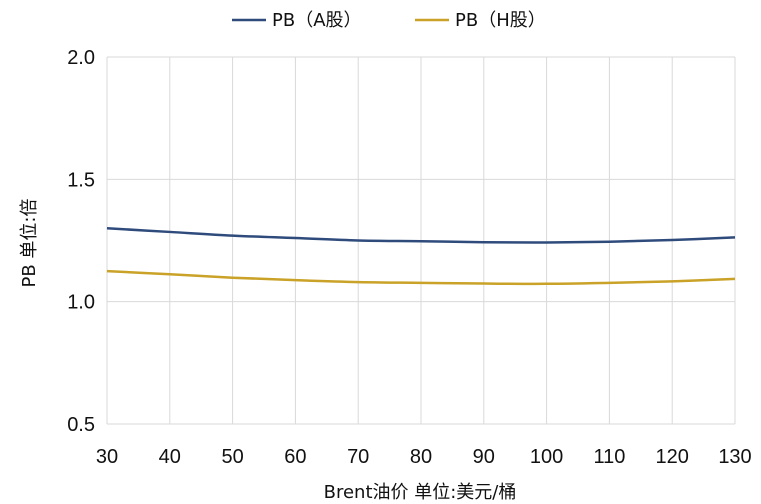 This screenshot has width=761, height=504. I want to click on series-line-a-share, so click(421, 235).